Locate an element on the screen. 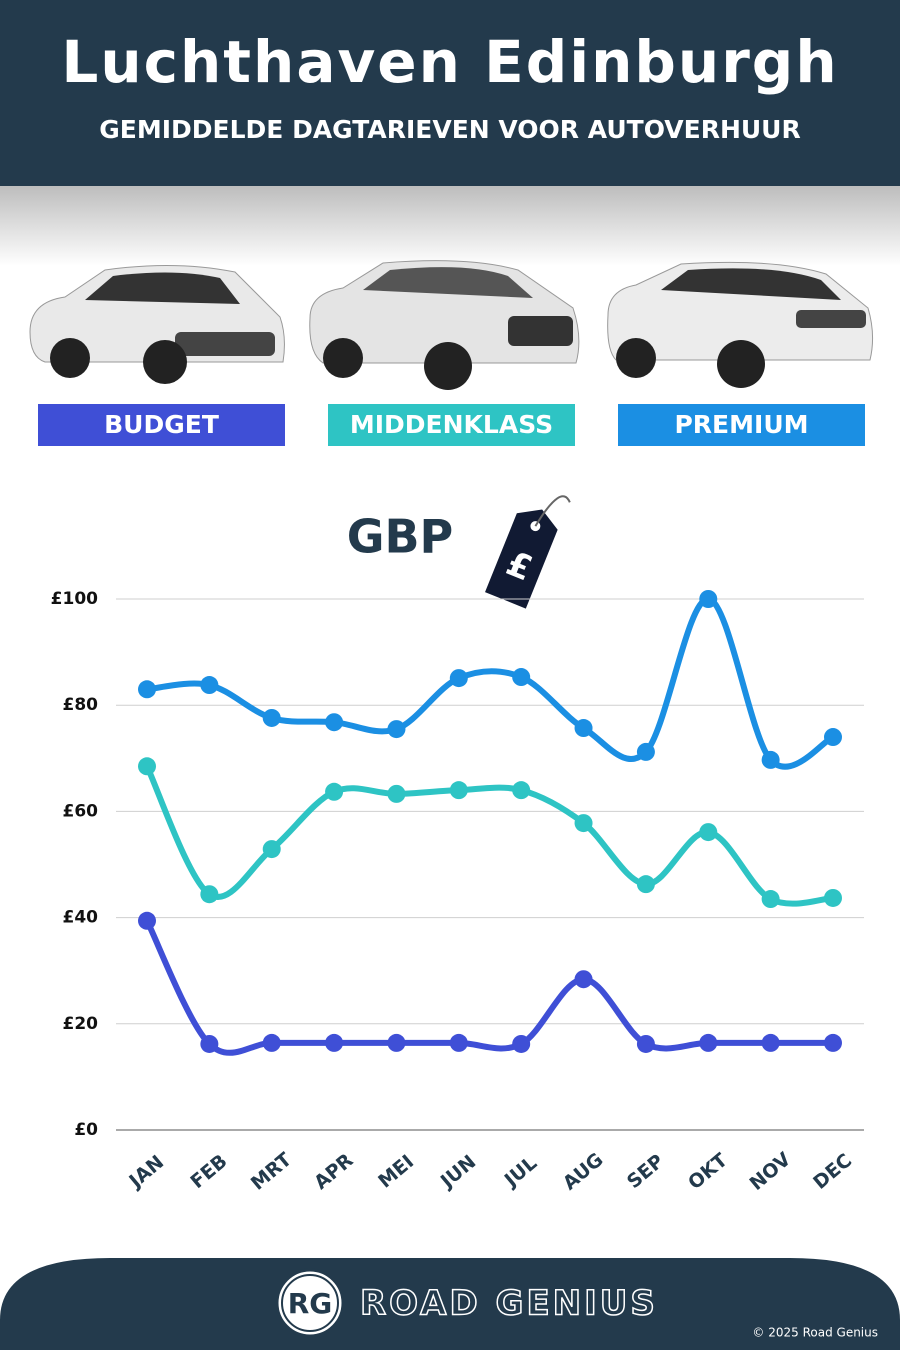 This screenshot has width=900, height=1354. x-tick-label: JUN is located at coordinates (457, 1172).